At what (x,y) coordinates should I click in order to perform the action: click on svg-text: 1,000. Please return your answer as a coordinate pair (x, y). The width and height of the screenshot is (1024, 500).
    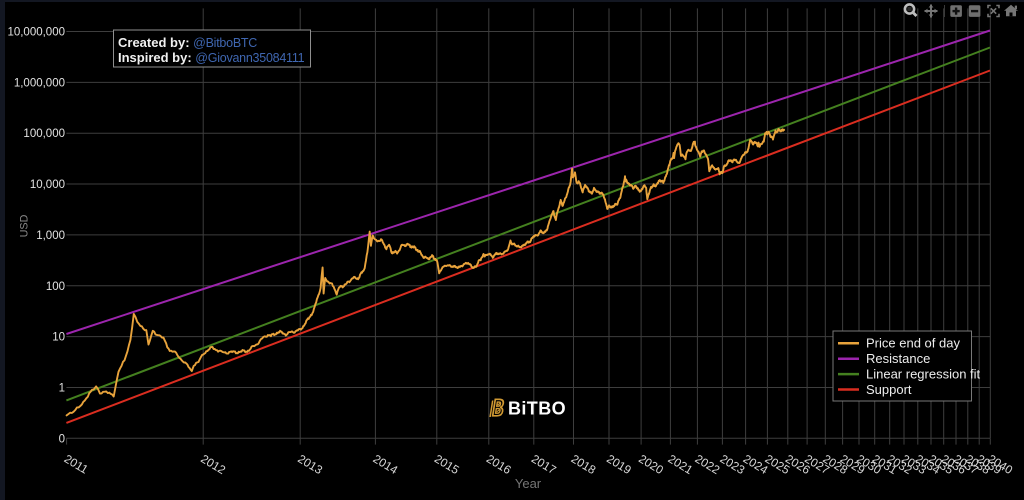
    Looking at the image, I should click on (50, 236).